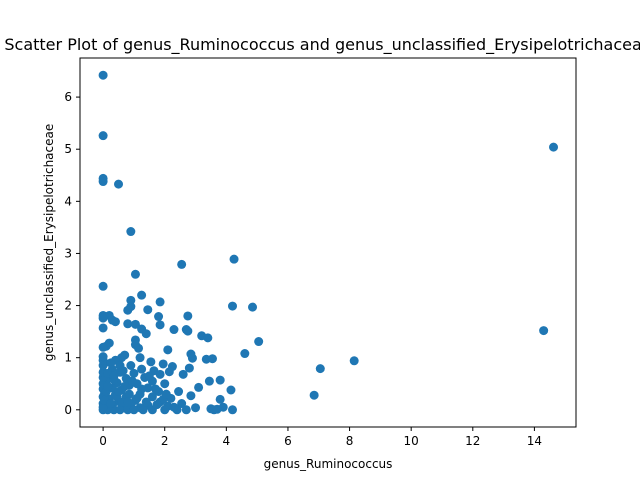 This screenshot has width=640, height=485. Describe the element at coordinates (68, 358) in the screenshot. I see `y-tick-label: 1` at that location.